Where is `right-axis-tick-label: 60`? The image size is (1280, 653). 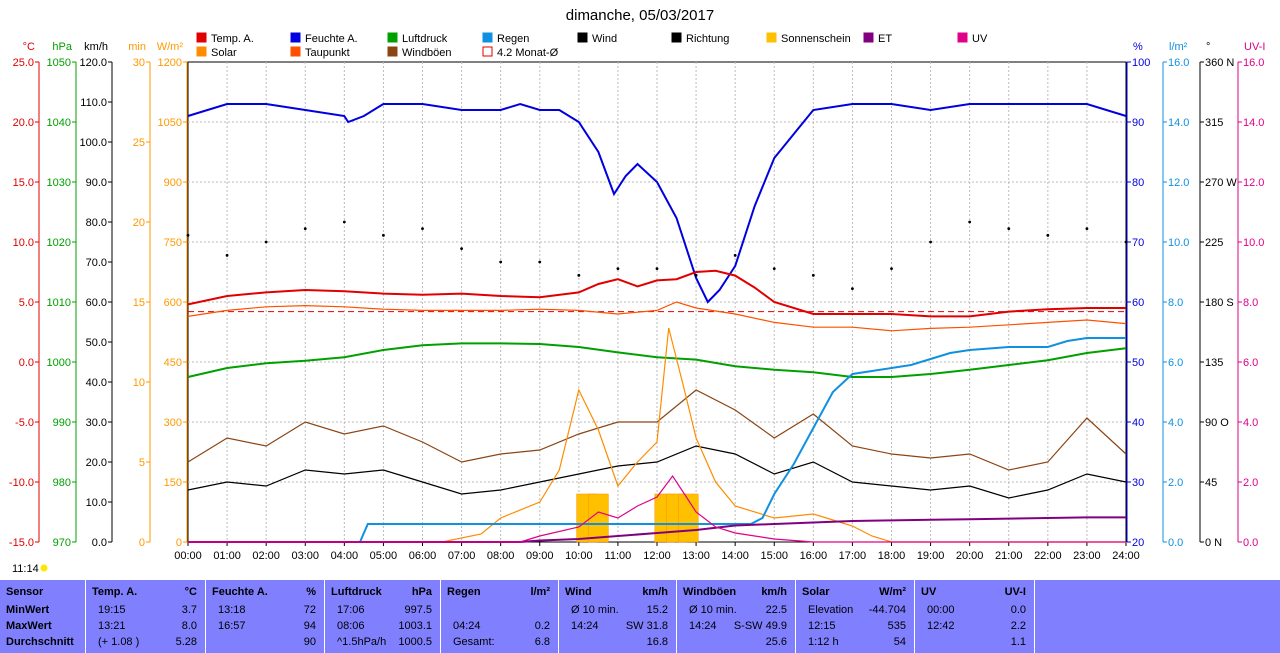
right-axis-tick-label: 60 is located at coordinates (1138, 303).